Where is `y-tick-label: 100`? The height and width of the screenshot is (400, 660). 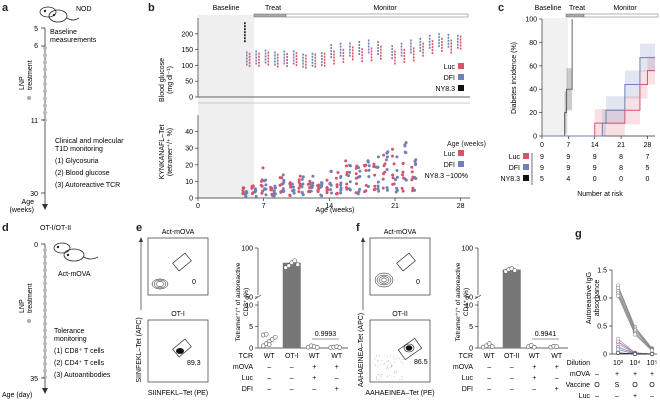
y-tick-label: 100 is located at coordinates (247, 249).